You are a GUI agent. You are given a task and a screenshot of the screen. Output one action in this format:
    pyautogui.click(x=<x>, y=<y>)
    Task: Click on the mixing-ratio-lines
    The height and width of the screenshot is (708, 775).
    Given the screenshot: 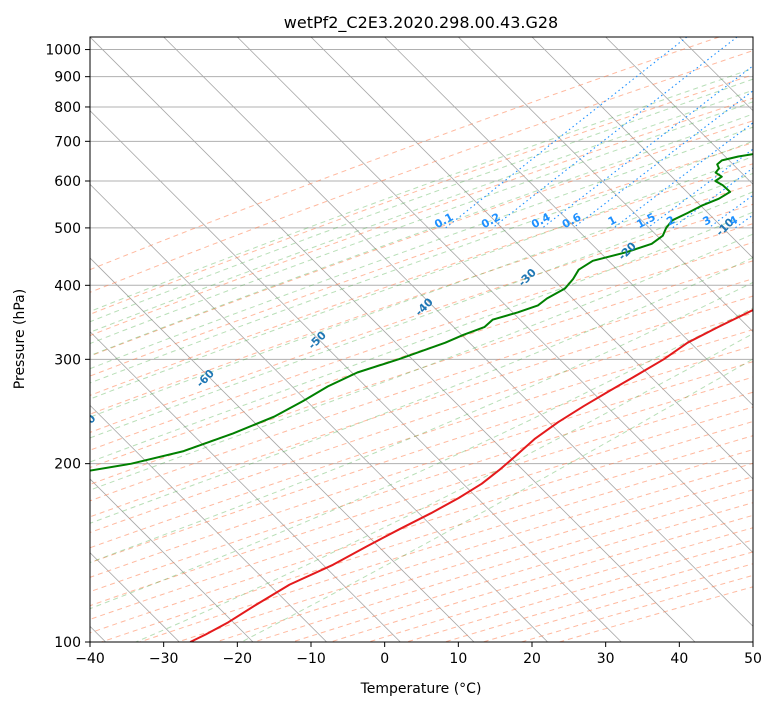 What is the action you would take?
    pyautogui.click(x=599, y=133)
    